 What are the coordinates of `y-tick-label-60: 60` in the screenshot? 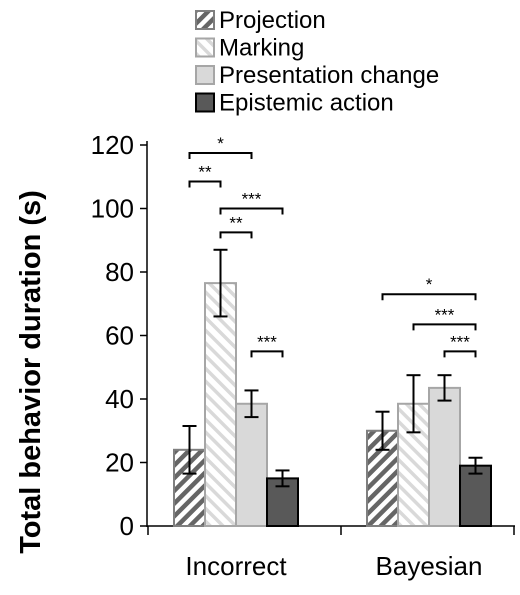 It's located at (119, 336).